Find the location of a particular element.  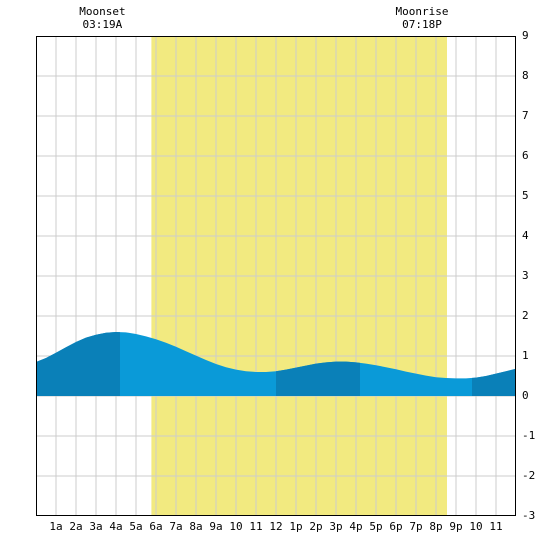

y-tick-label: -3 is located at coordinates (529, 515).